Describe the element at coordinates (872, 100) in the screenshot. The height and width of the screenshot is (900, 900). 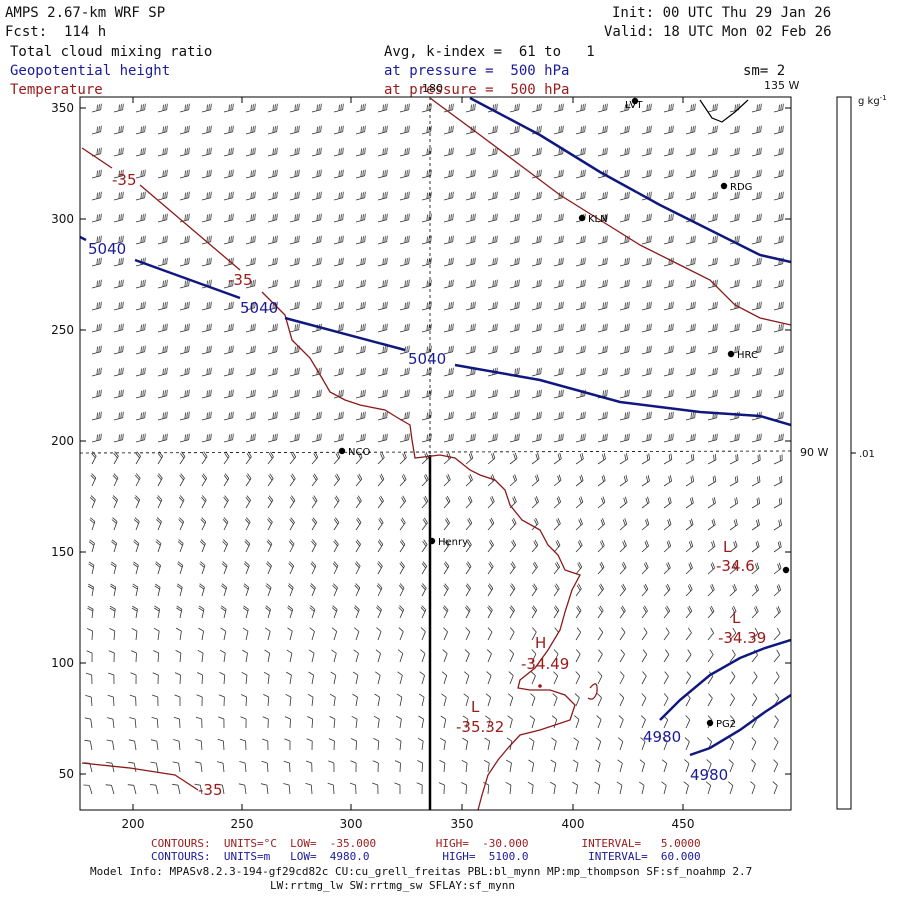
I see `colorbar-unit: g kg-1` at that location.